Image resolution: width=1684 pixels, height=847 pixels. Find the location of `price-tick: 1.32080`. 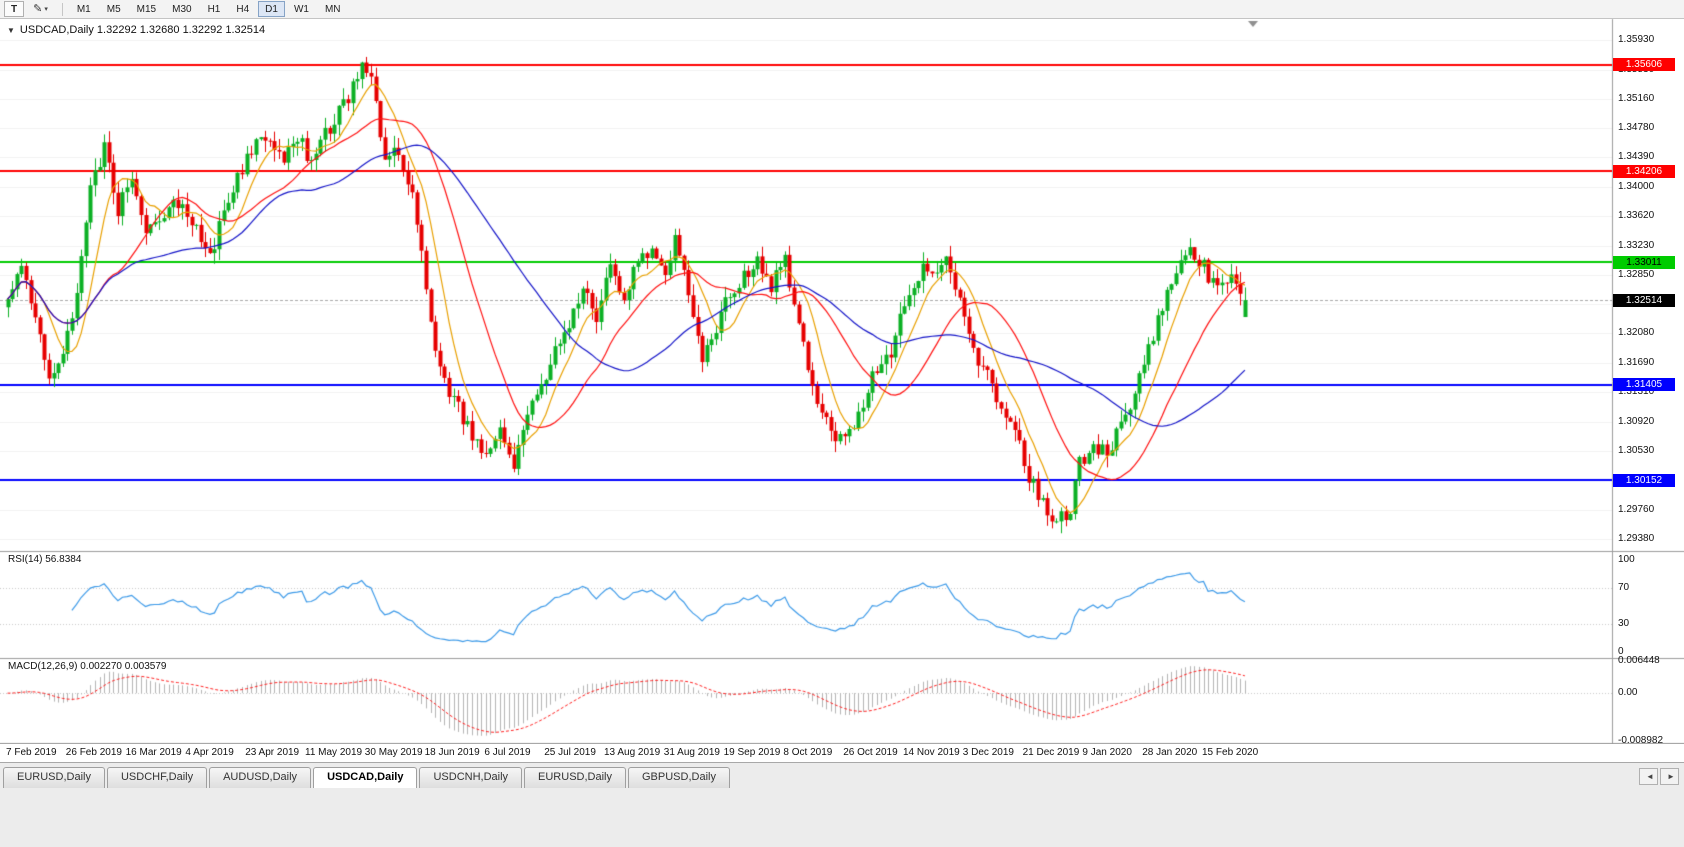

price-tick: 1.32080 is located at coordinates (1636, 333).